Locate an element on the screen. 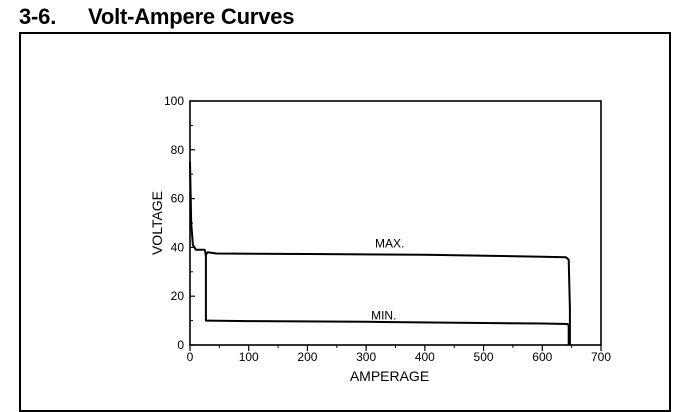  y-tick-label: 60 is located at coordinates (178, 199).